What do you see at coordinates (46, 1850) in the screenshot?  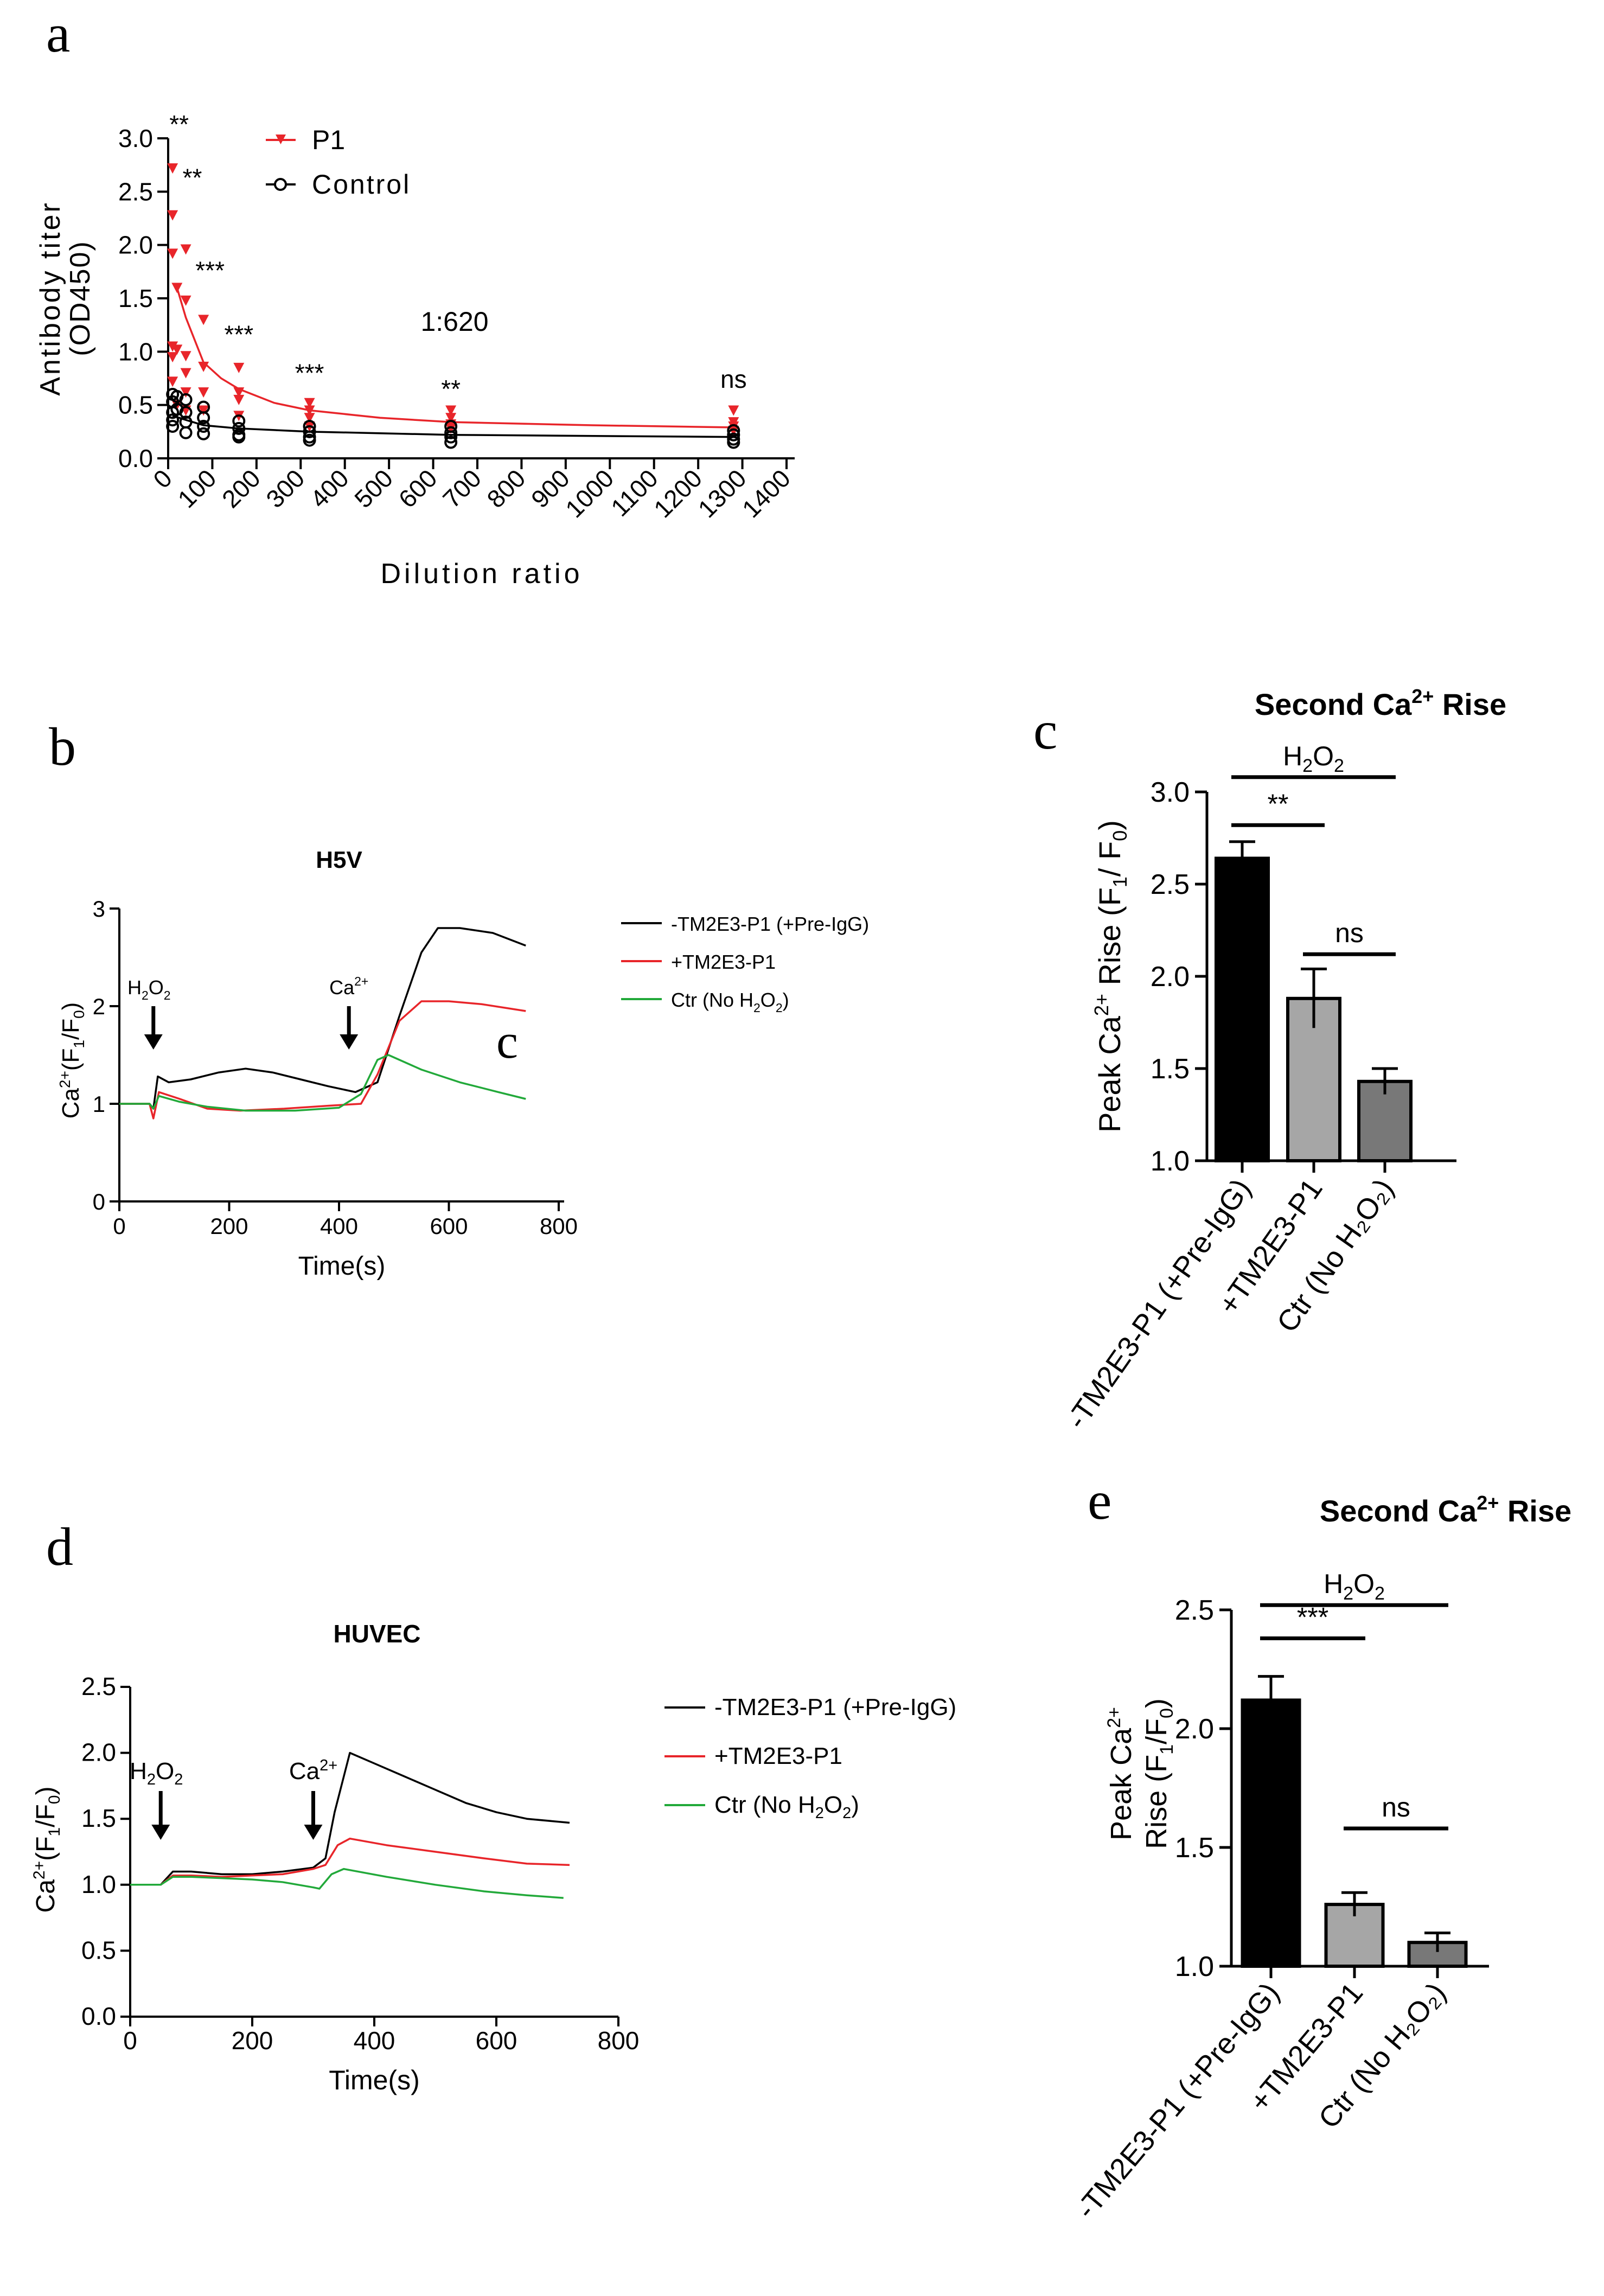 I see `d-y-axis-label: Ca2+(F1/F0)` at bounding box center [46, 1850].